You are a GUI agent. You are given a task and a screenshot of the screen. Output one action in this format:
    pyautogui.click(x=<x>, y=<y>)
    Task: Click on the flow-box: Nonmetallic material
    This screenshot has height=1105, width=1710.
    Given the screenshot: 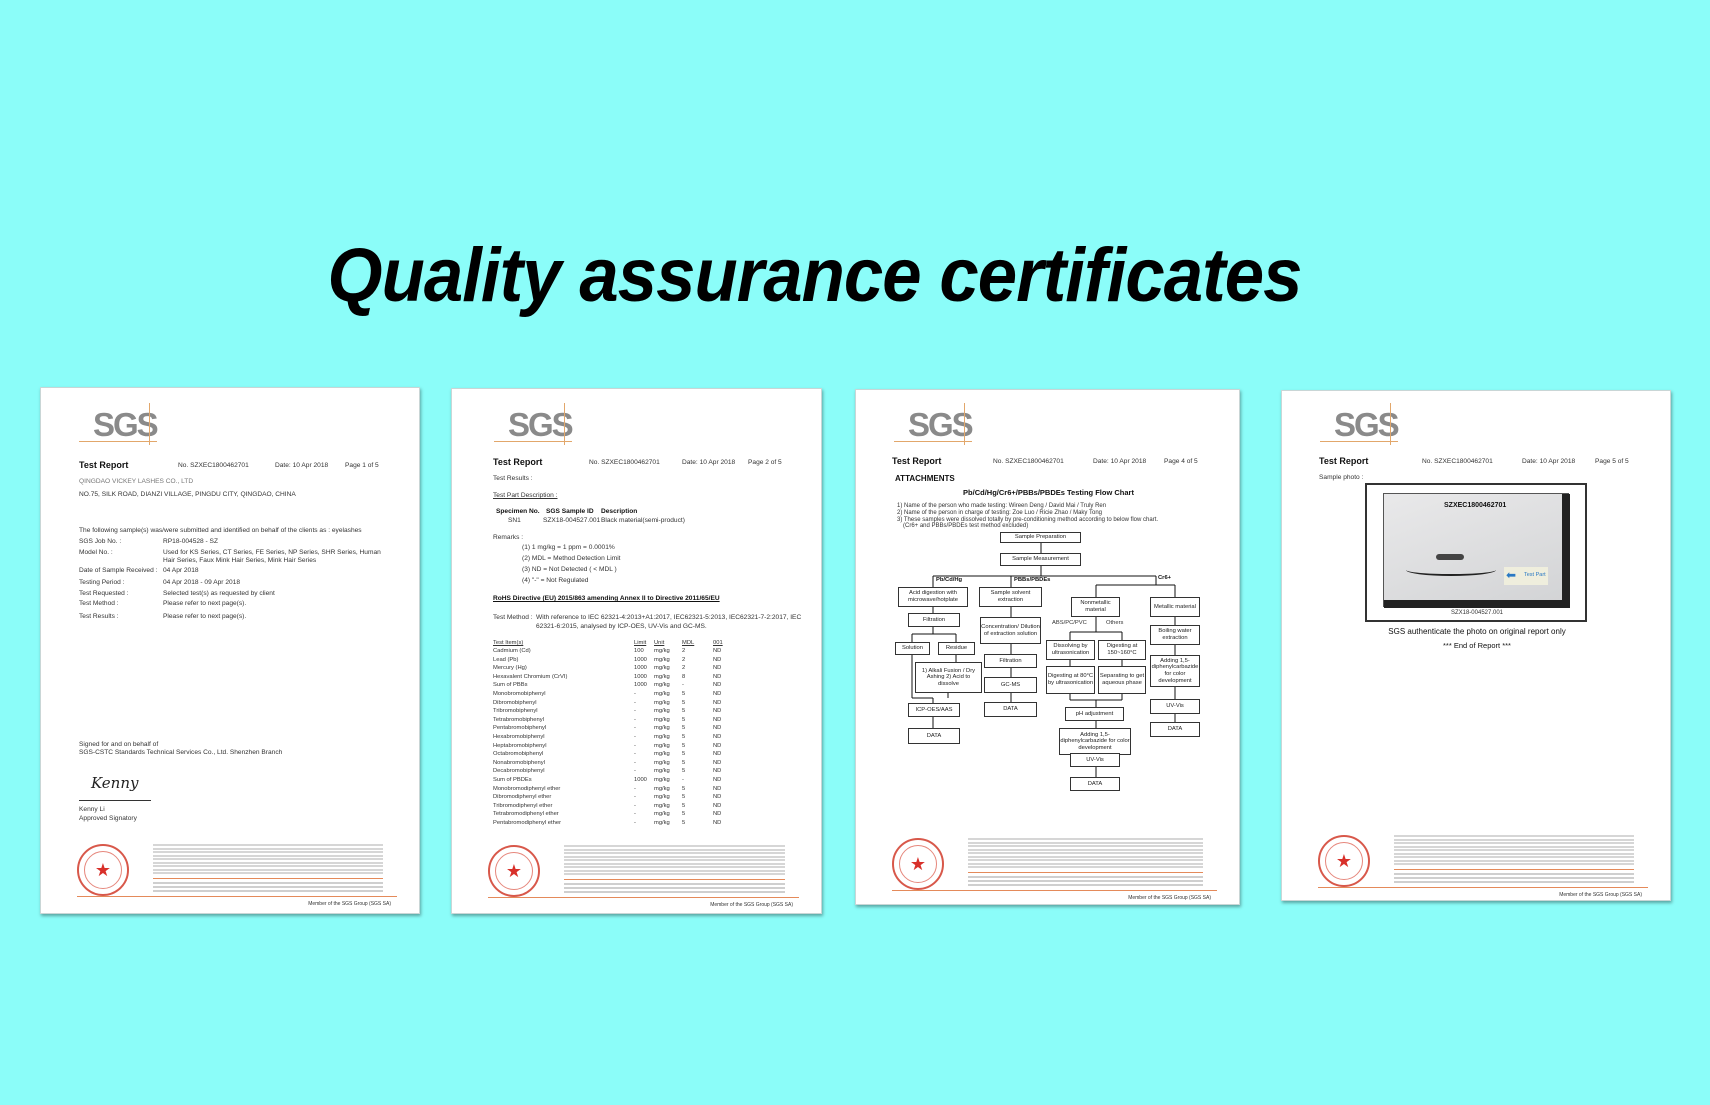 What is the action you would take?
    pyautogui.click(x=1095, y=607)
    